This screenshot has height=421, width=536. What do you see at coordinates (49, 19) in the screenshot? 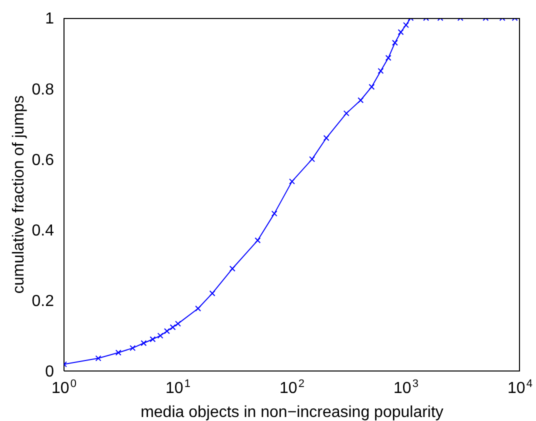
I see `y-tick-label: 1` at bounding box center [49, 19].